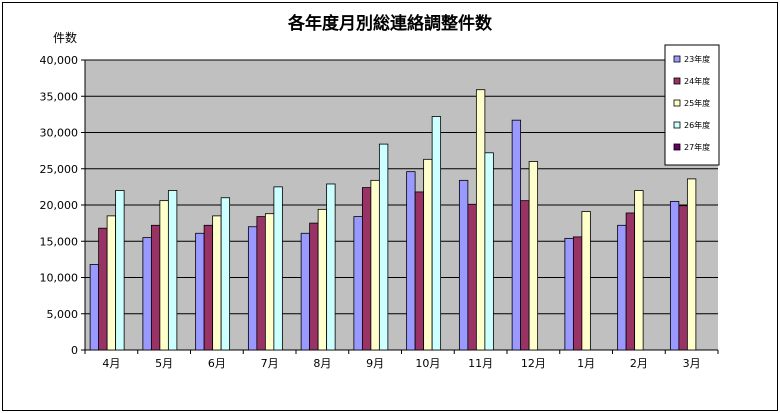 Image resolution: width=780 pixels, height=413 pixels. What do you see at coordinates (59, 241) in the screenshot?
I see `y-tick-label: 15,000` at bounding box center [59, 241].